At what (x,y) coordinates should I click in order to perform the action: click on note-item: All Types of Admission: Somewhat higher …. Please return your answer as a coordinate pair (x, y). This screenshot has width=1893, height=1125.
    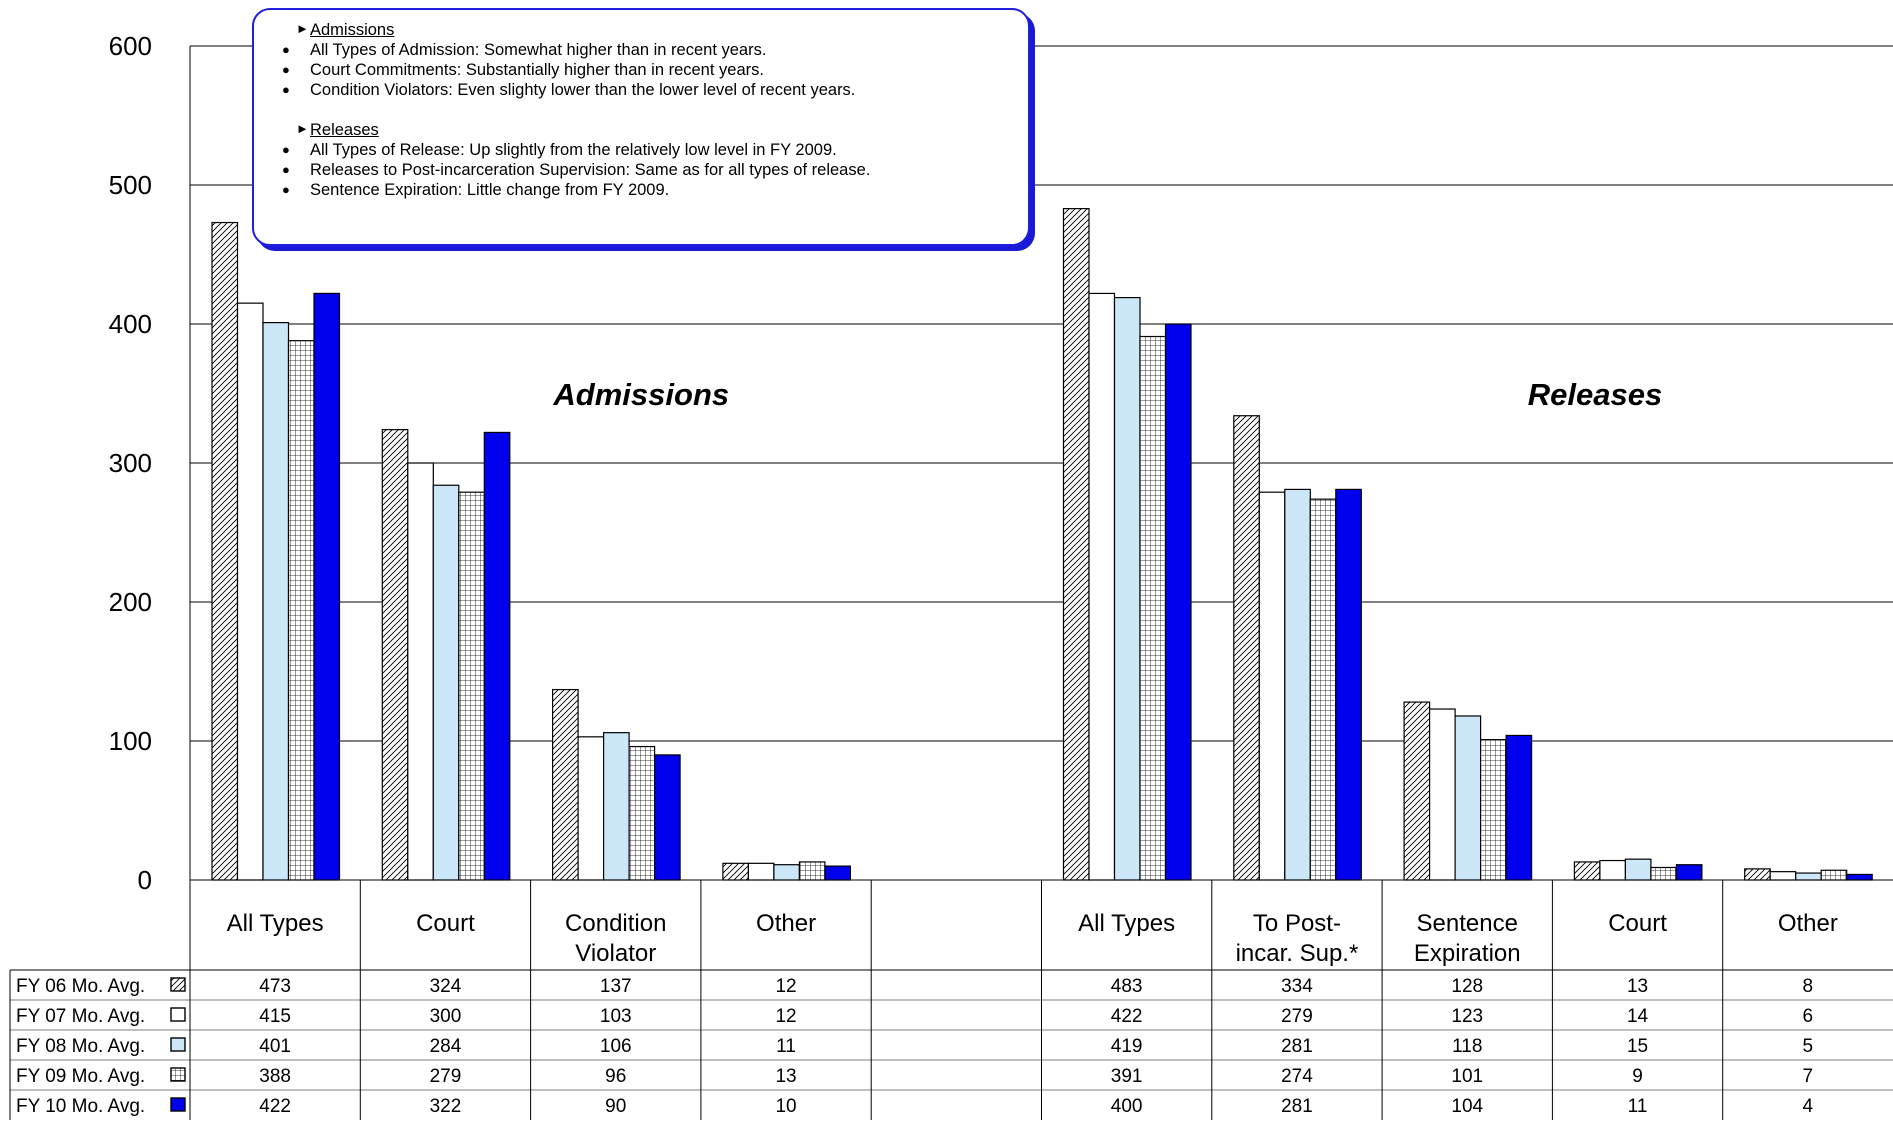
    Looking at the image, I should click on (655, 50).